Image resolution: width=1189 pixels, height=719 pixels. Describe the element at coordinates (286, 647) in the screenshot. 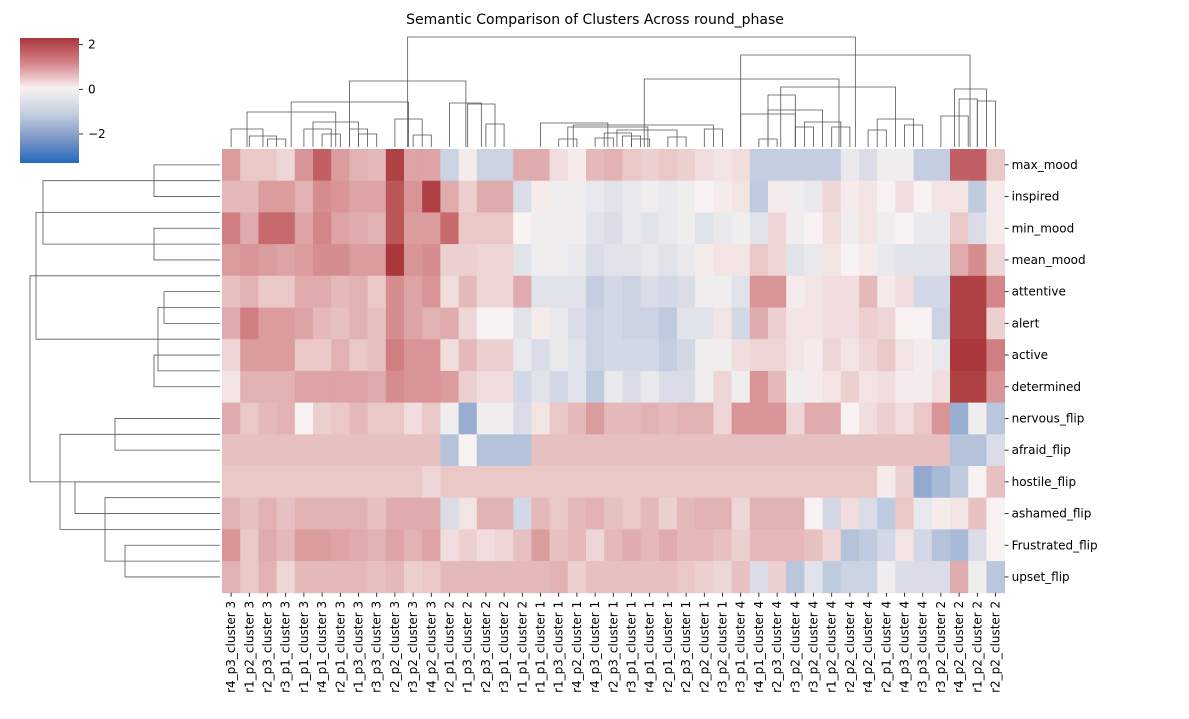

I see `col-label: r3_p1_cluster 3` at that location.